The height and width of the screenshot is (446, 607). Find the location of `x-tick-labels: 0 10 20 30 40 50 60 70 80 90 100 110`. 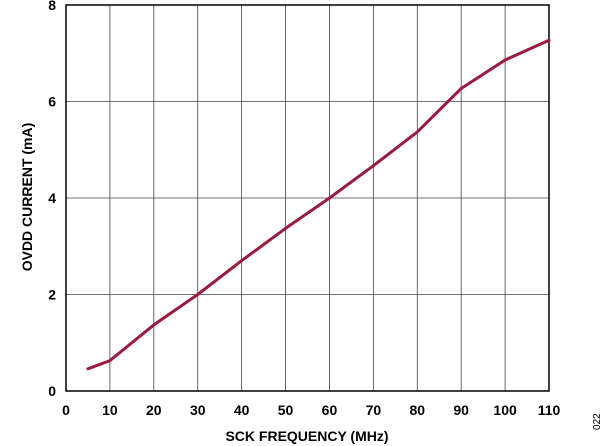

x-tick-labels: 0 10 20 30 40 50 60 70 80 90 100 110 is located at coordinates (311, 410).